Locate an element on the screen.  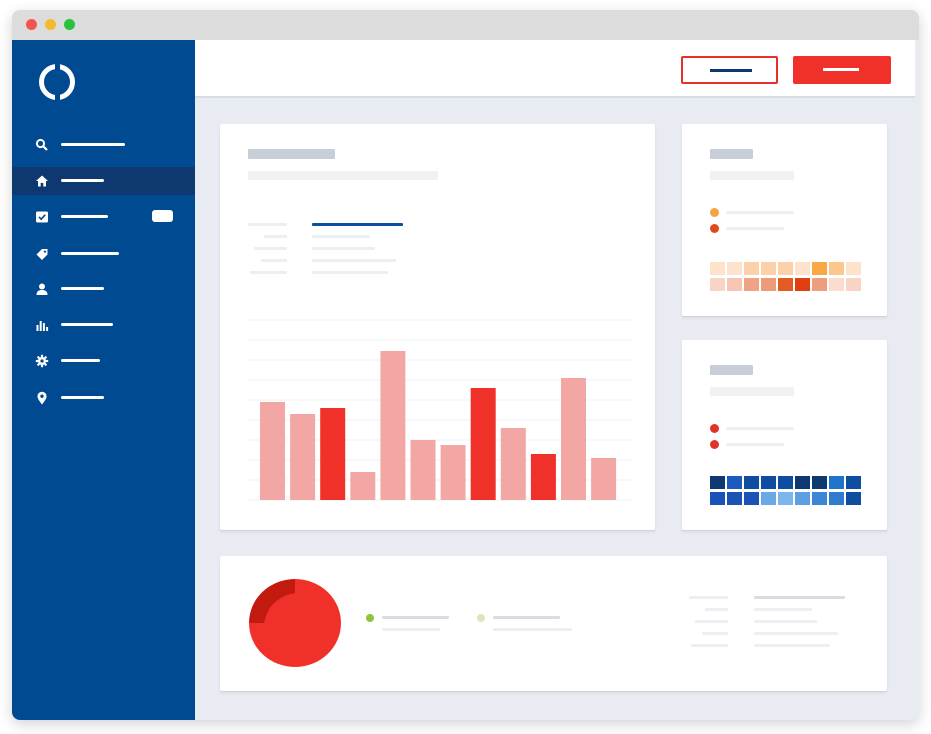
sidebar-item-users is located at coordinates (103, 289).